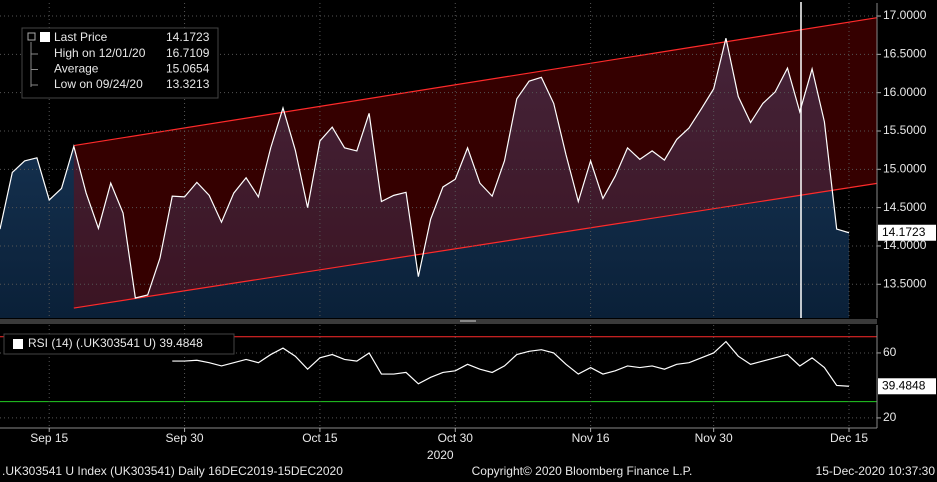 The width and height of the screenshot is (937, 482). Describe the element at coordinates (81, 37) in the screenshot. I see `legend-label: Last Price` at that location.